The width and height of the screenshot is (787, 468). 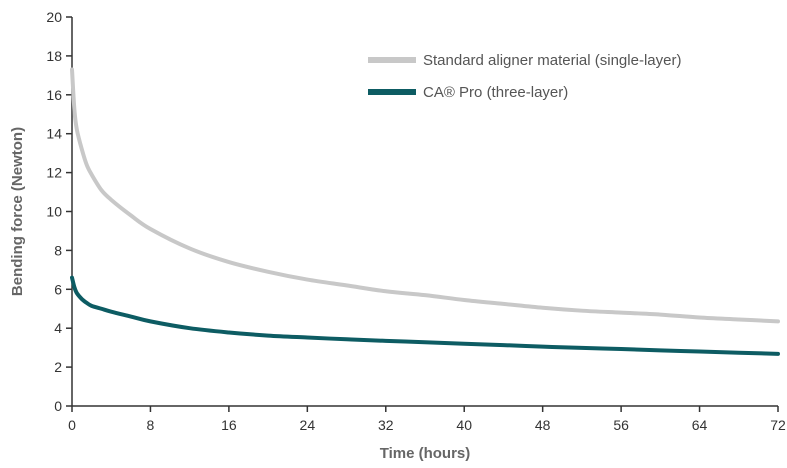 What do you see at coordinates (700, 425) in the screenshot?
I see `x-tick-label: 64` at bounding box center [700, 425].